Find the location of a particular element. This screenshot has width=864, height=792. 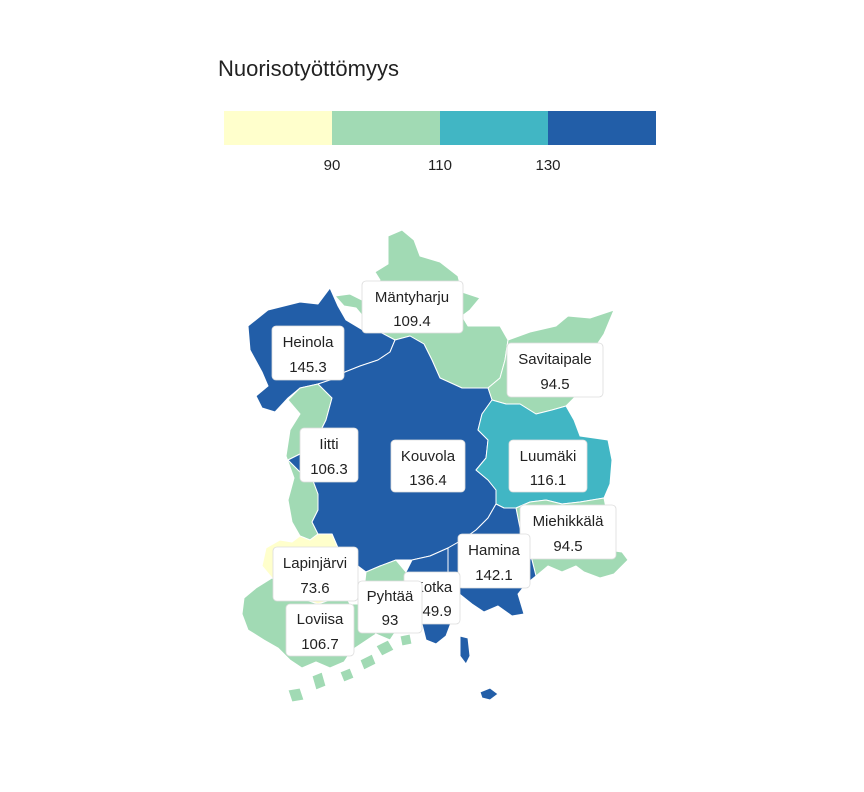

label-heinola: Heinola 145.3 is located at coordinates (308, 353).